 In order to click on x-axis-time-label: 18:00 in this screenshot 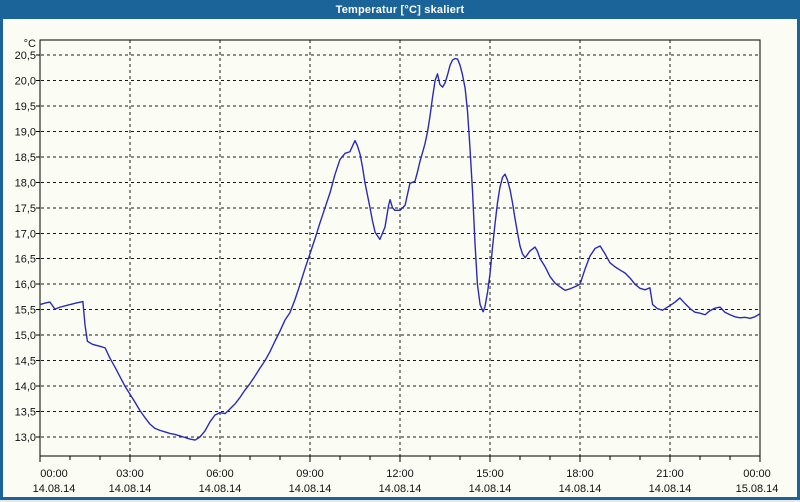, I will do `click(580, 474)`.